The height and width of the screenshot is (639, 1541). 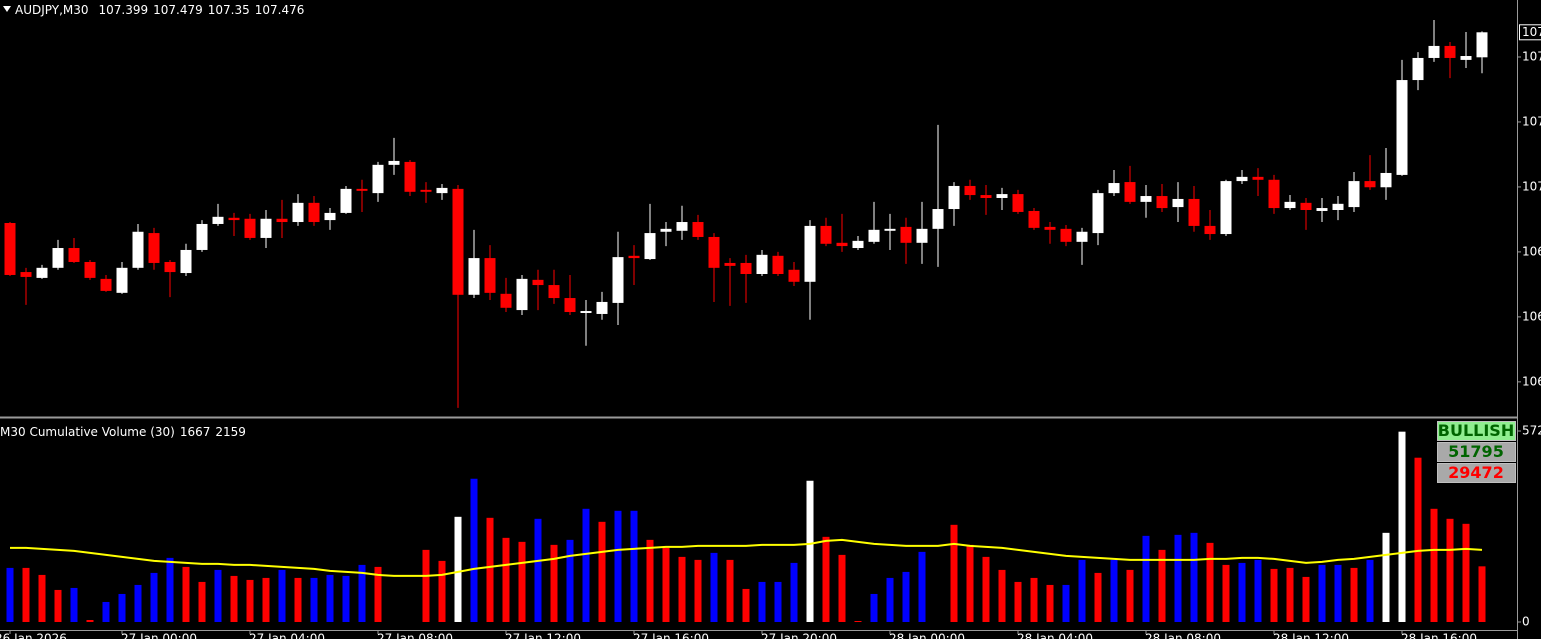 What do you see at coordinates (159, 635) in the screenshot?
I see `x-tick-label: 27 Jan 00:00` at bounding box center [159, 635].